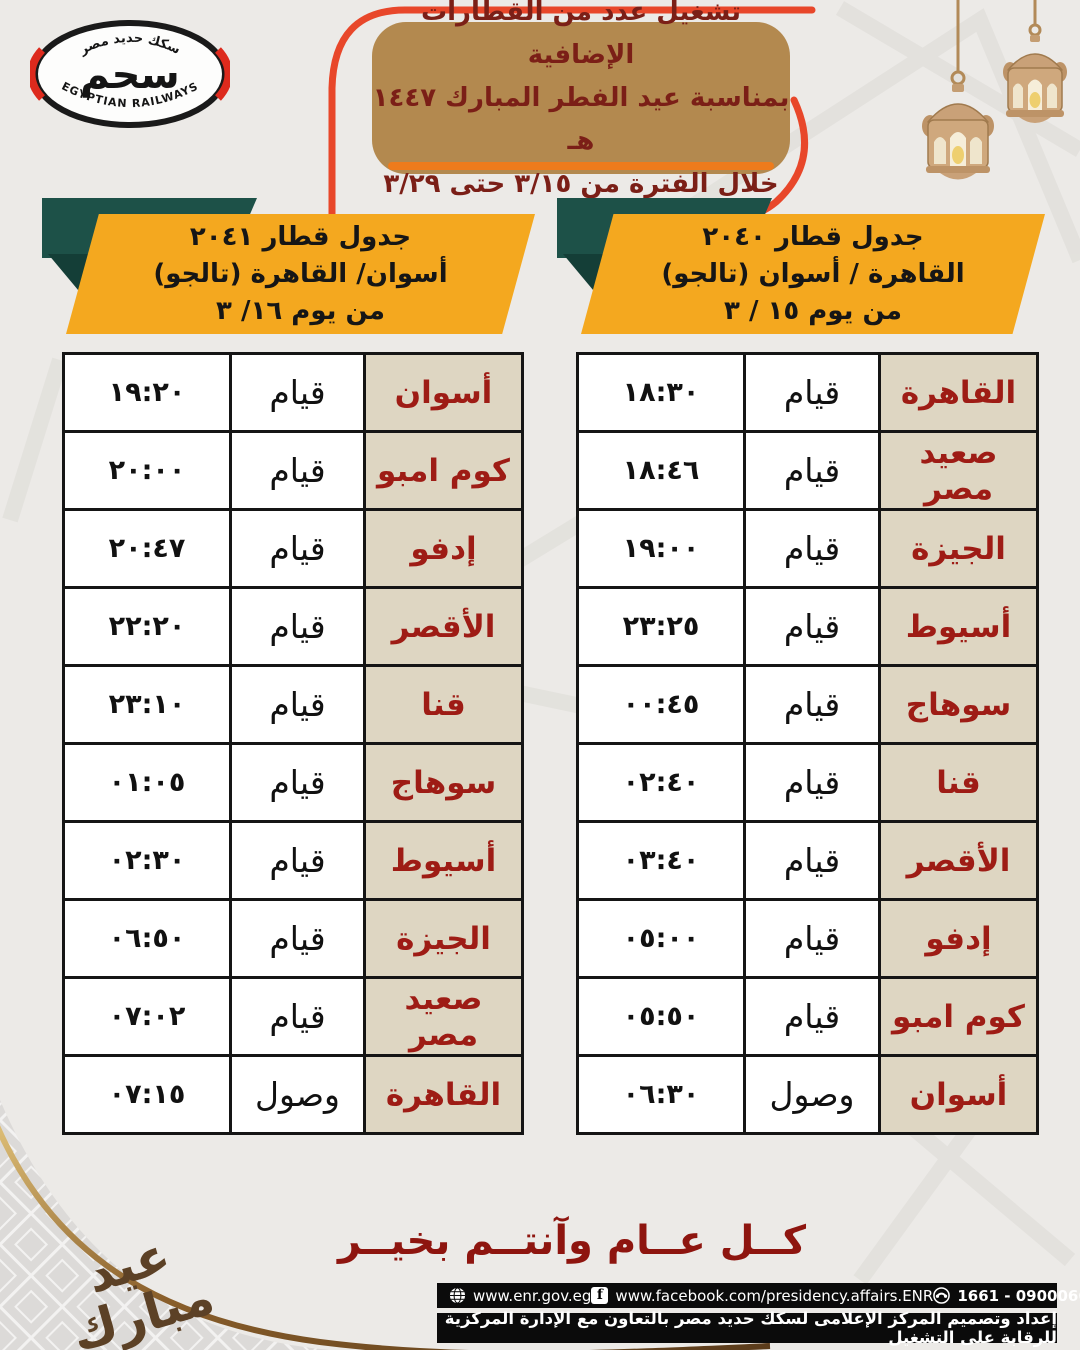 The height and width of the screenshot is (1350, 1080). I want to click on table-row: إدفو قيام ٢٠:٤٧, so click(293, 548).